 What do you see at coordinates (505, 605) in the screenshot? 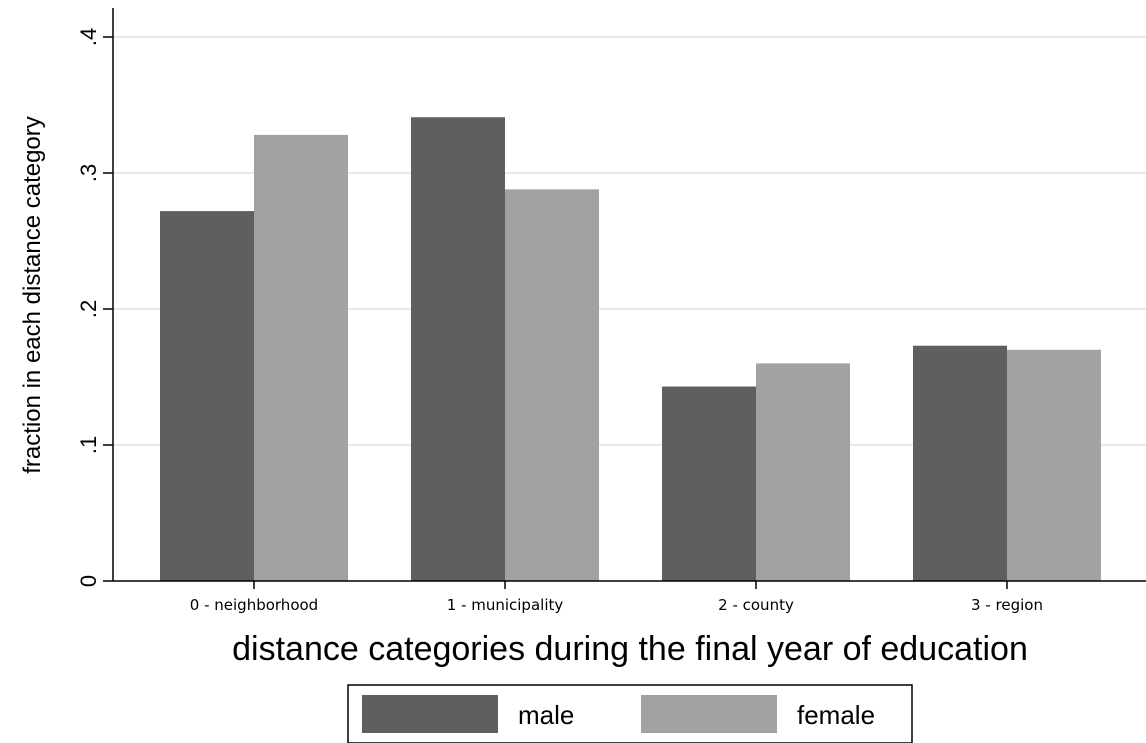
I see `x-tick-label: 1 - municipality` at bounding box center [505, 605].